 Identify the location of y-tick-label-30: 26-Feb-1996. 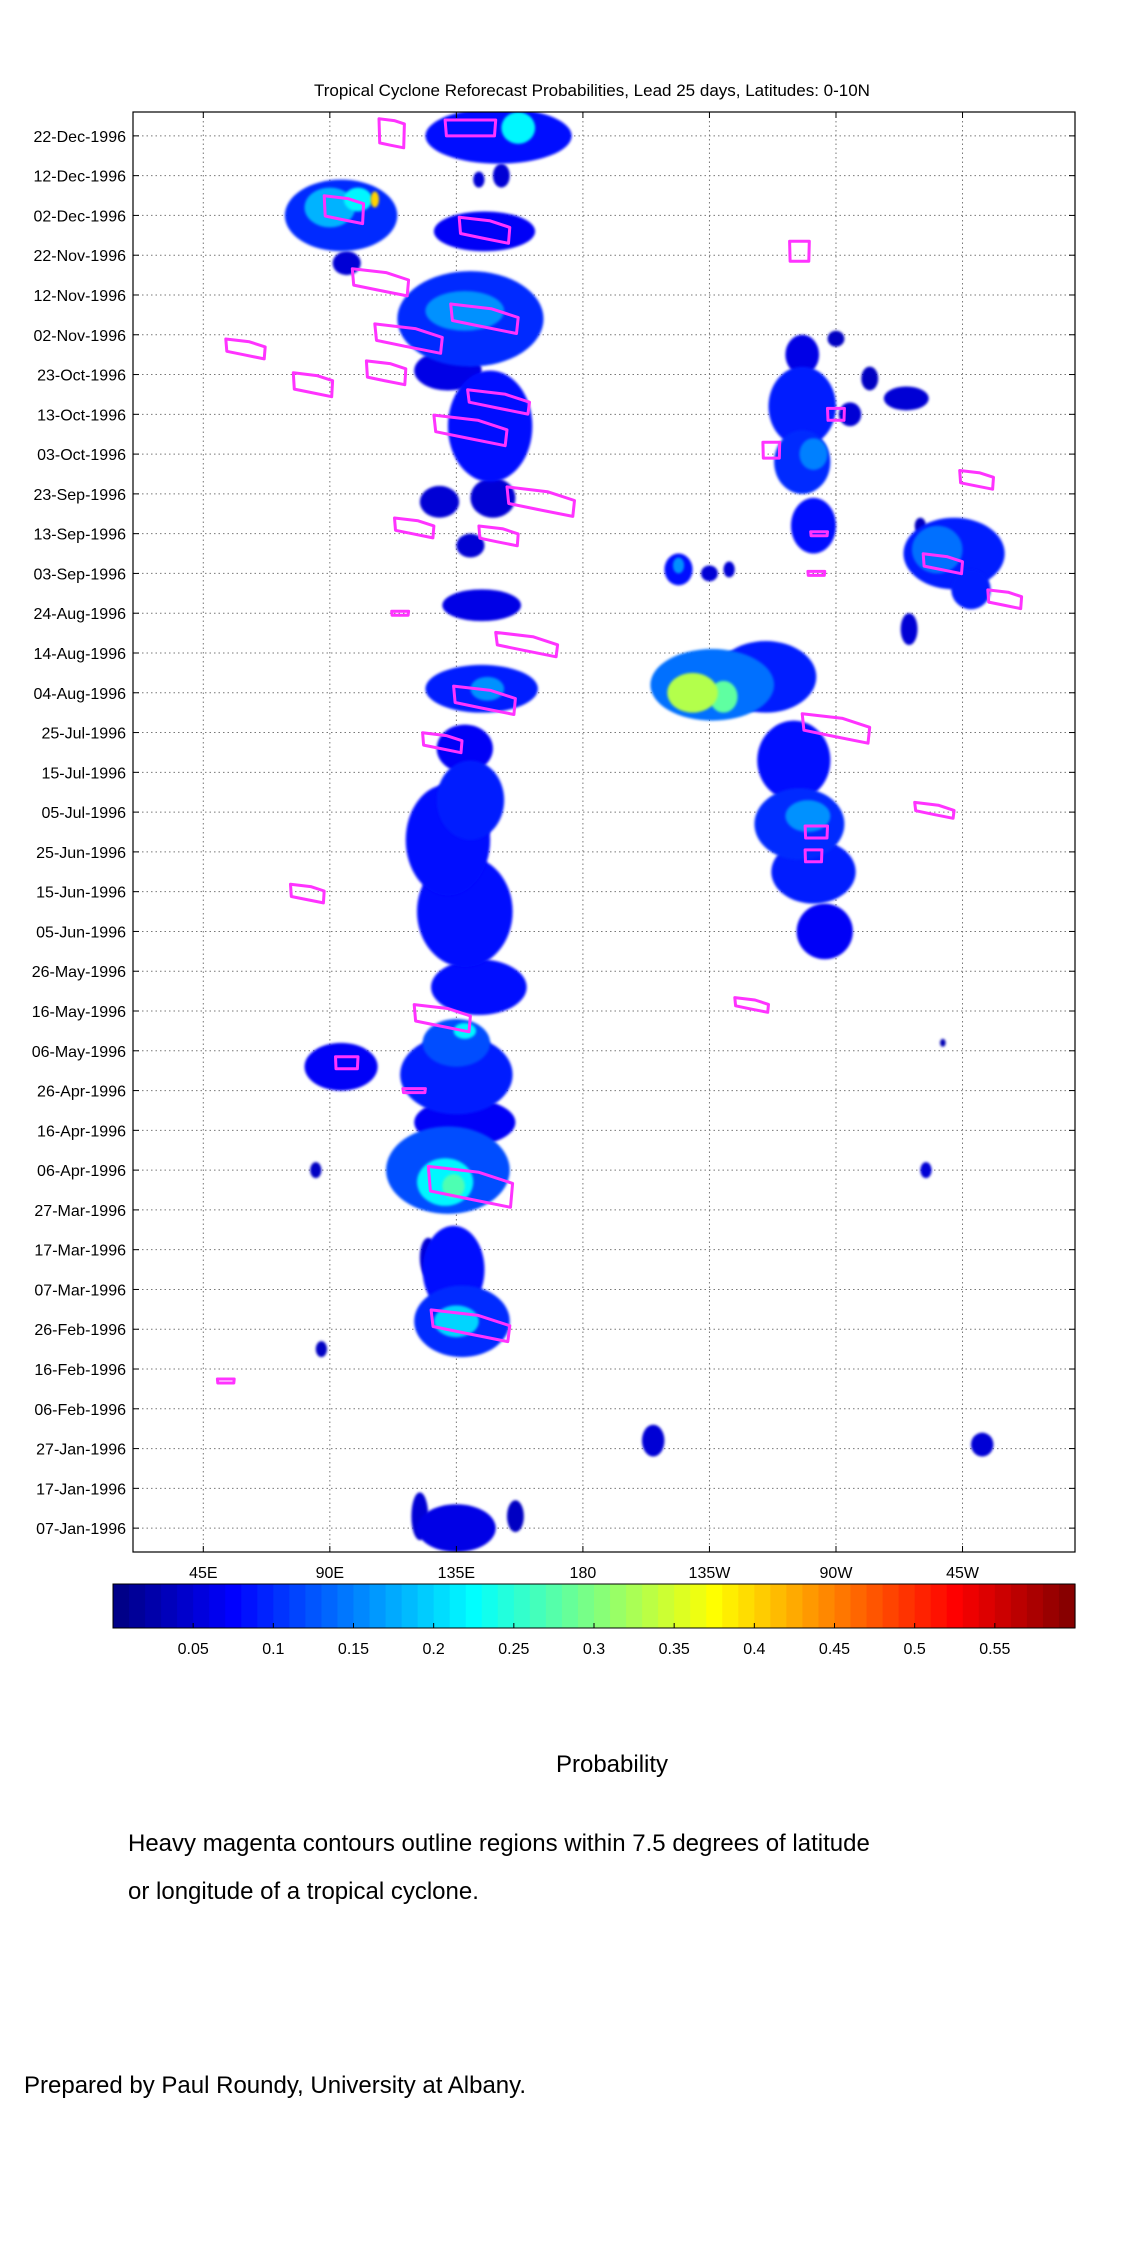
(80, 1330).